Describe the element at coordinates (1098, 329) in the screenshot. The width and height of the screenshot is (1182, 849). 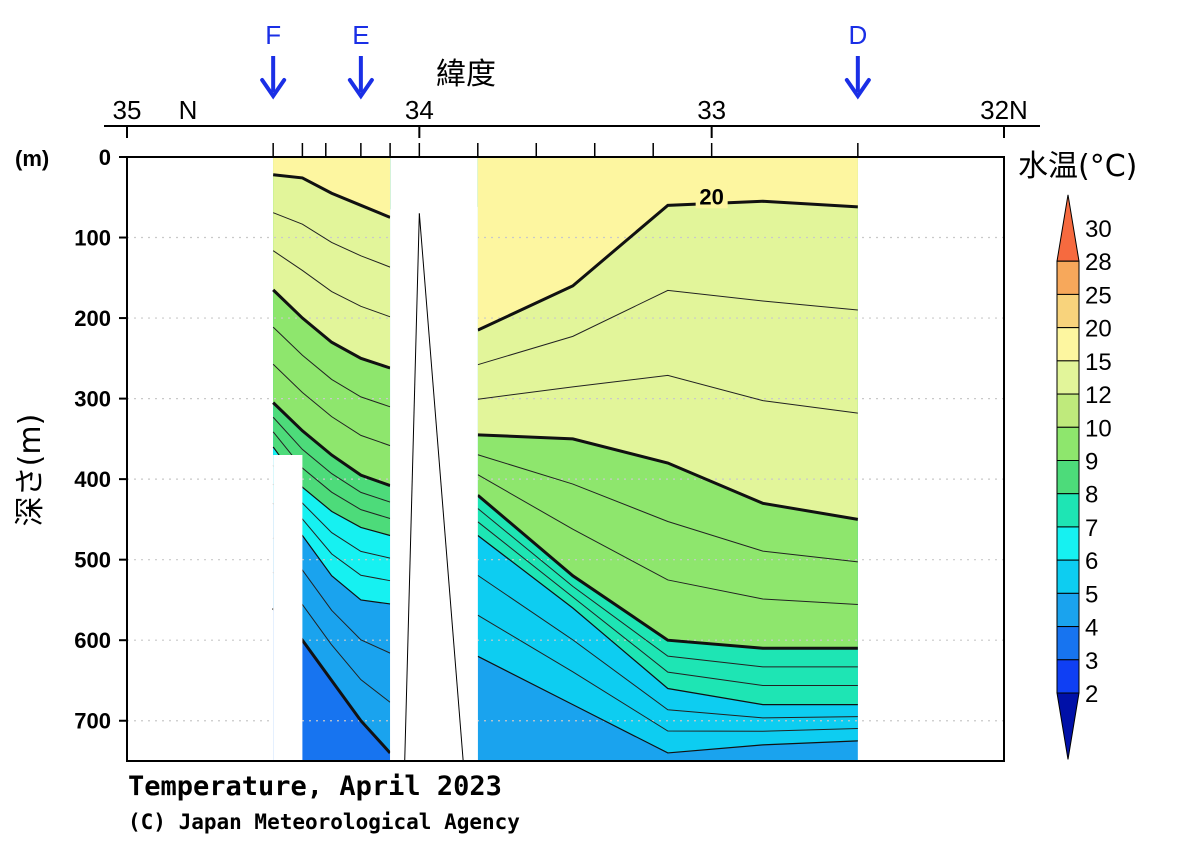
I see `colorbar-label: 20` at that location.